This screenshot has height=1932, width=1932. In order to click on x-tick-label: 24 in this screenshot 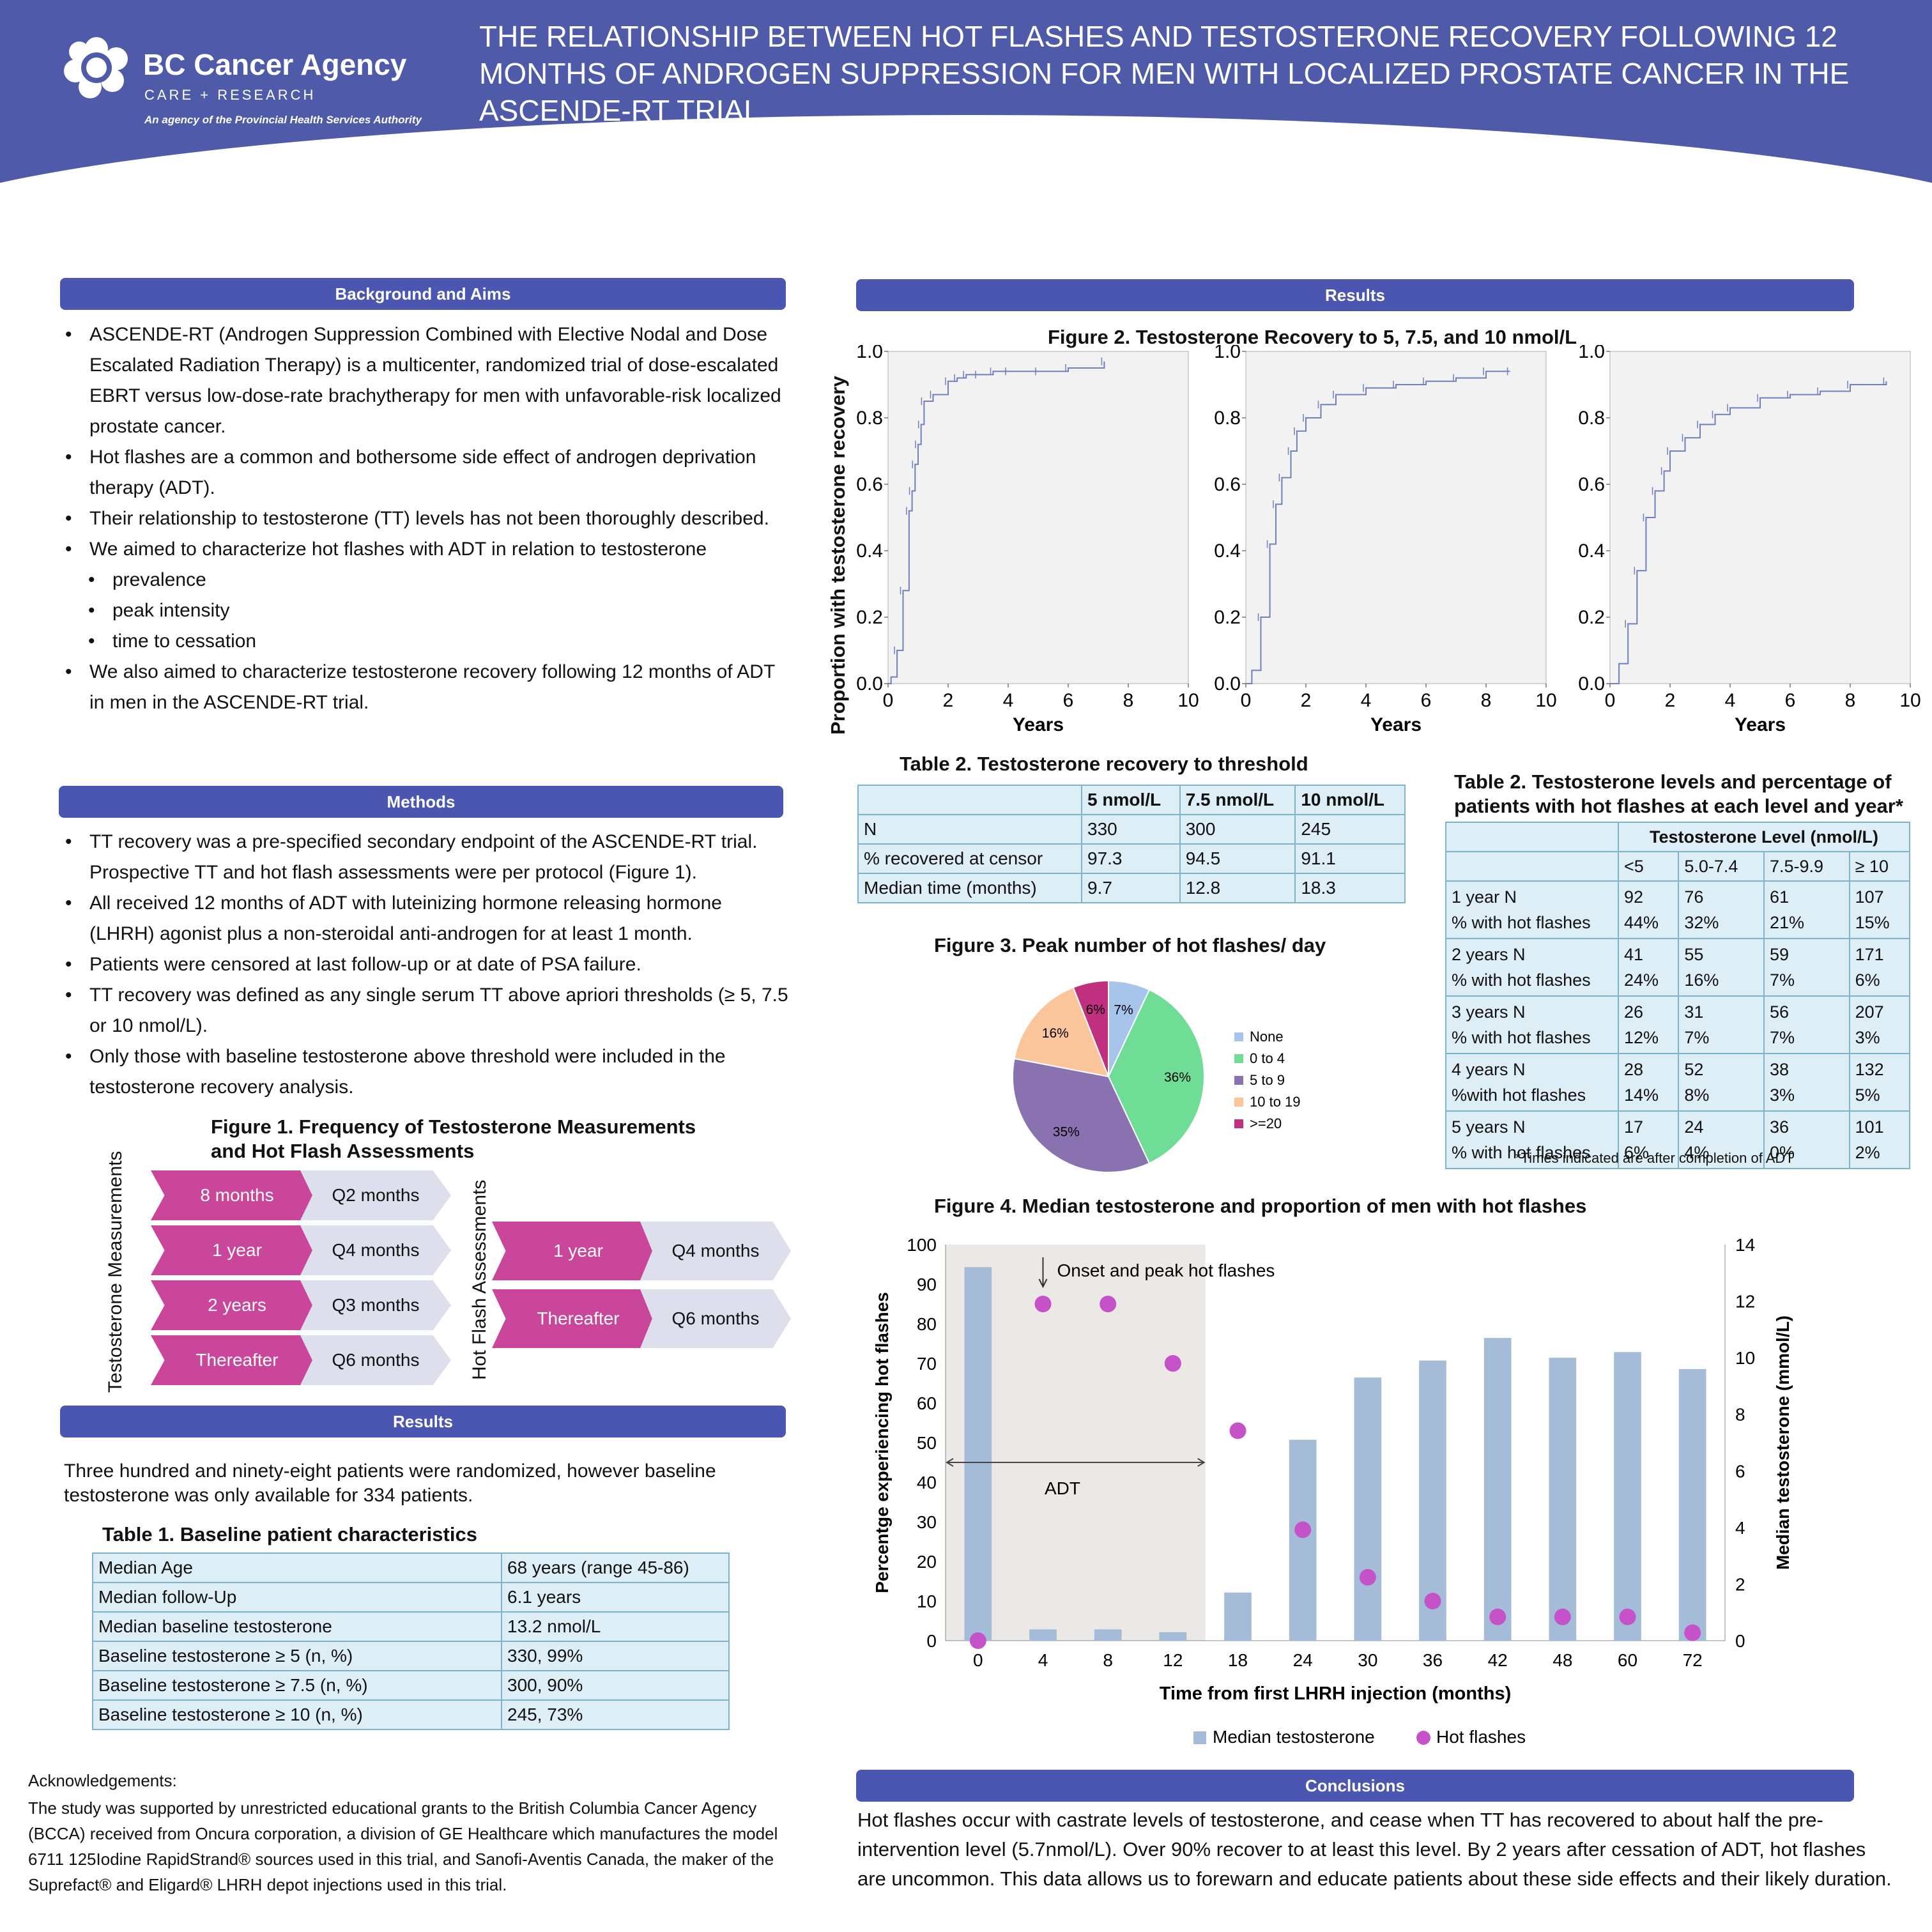, I will do `click(1303, 1660)`.